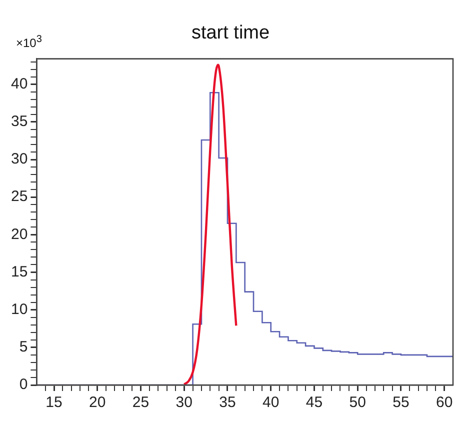 Image resolution: width=469 pixels, height=423 pixels. I want to click on x-tick-label: 40, so click(271, 403).